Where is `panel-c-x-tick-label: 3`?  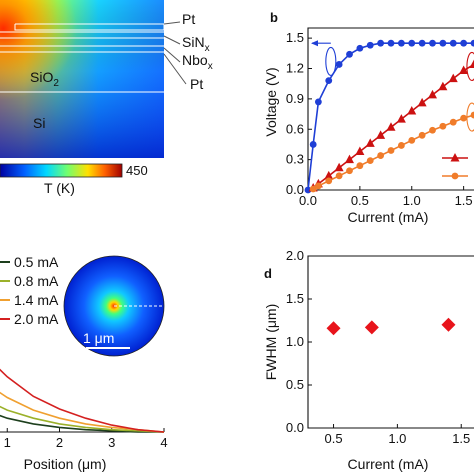
panel-c-x-tick-label: 3 is located at coordinates (111, 442).